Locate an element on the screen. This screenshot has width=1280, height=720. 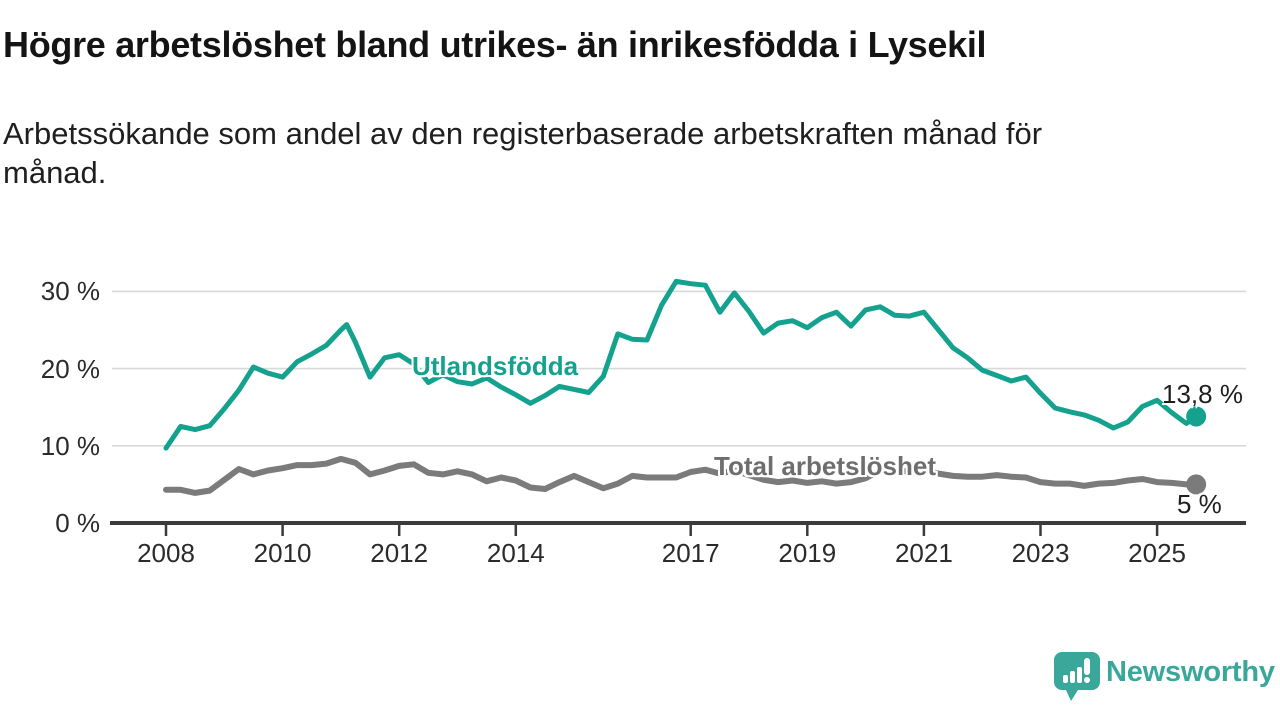
series-line-total is located at coordinates (681, 475).